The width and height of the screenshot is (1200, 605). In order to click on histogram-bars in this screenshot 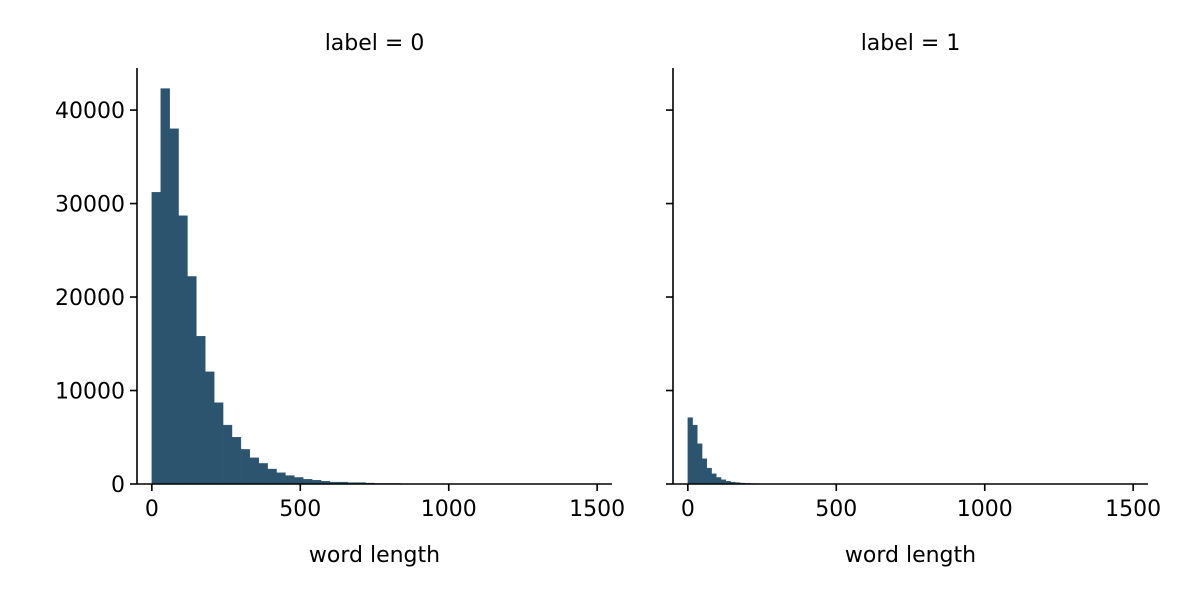, I will do `click(747, 451)`.